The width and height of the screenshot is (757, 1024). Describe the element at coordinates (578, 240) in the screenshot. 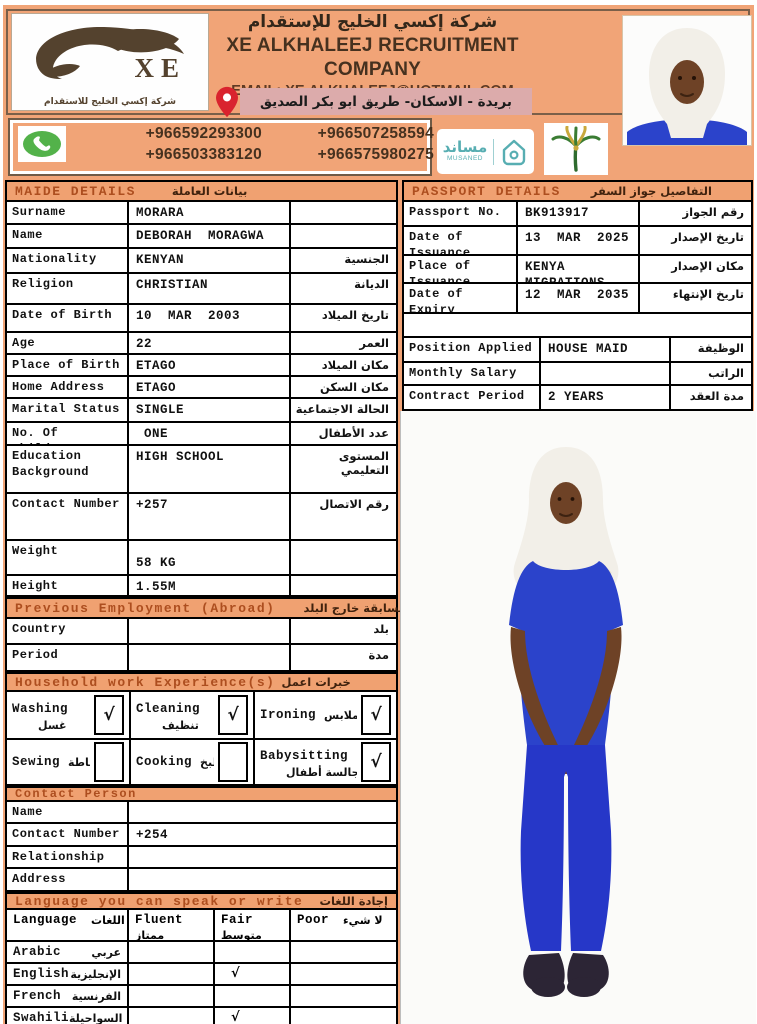

I see `row-value: 13 MAR 2025` at that location.